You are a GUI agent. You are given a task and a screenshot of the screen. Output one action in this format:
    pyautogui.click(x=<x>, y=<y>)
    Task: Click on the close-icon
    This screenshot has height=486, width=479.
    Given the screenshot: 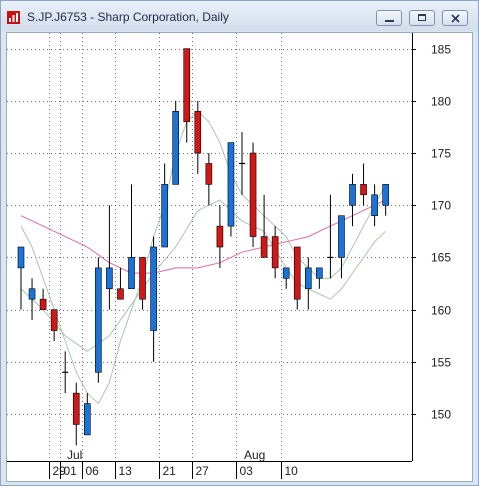 What is the action you would take?
    pyautogui.click(x=455, y=18)
    